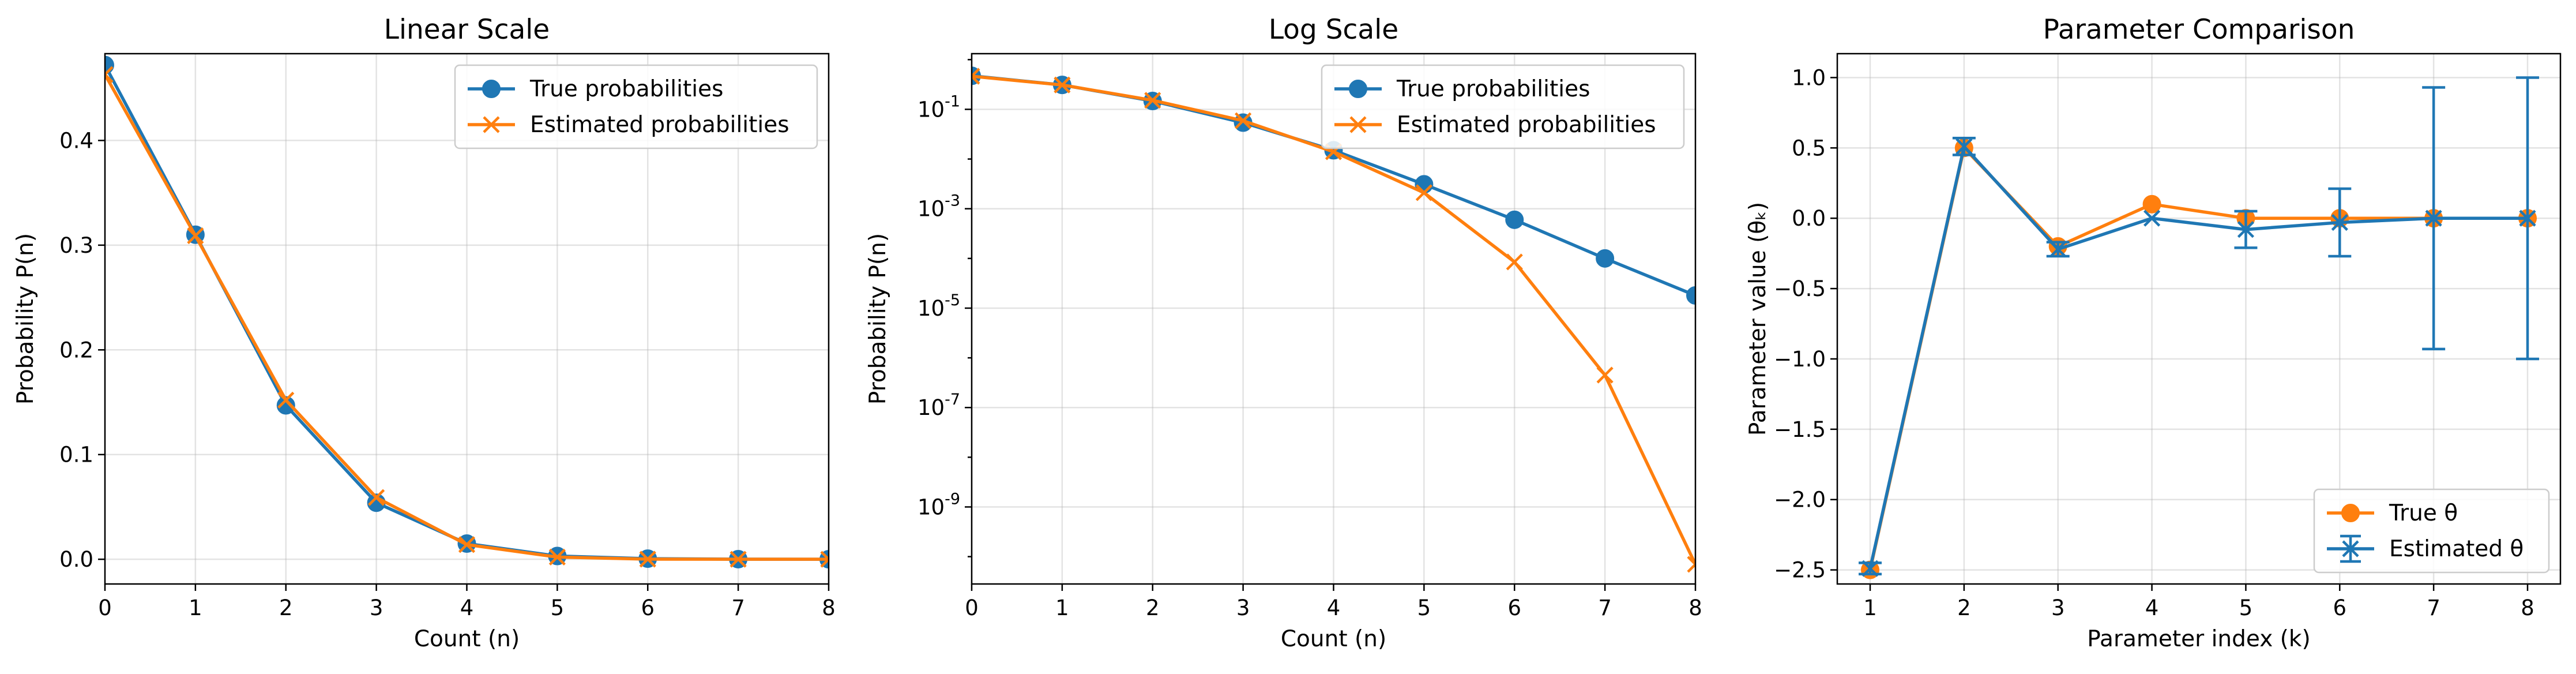 This screenshot has width=2576, height=674. I want to click on legend: True θ Estimated θ, so click(2431, 531).